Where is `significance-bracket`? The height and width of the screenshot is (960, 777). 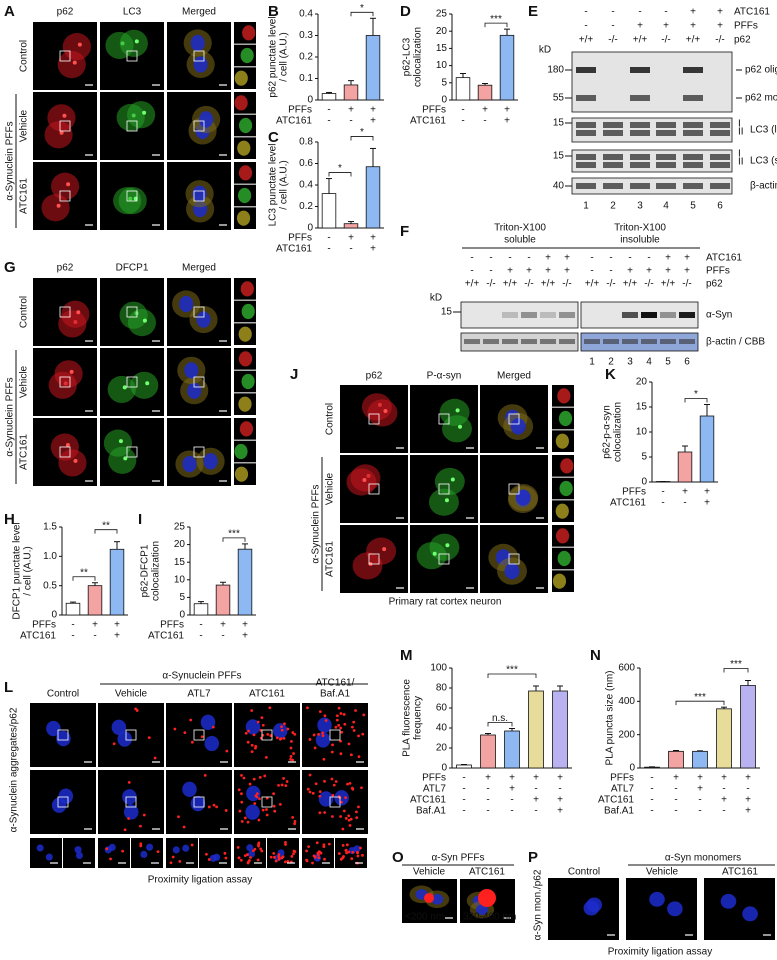
significance-bracket is located at coordinates (106, 531).